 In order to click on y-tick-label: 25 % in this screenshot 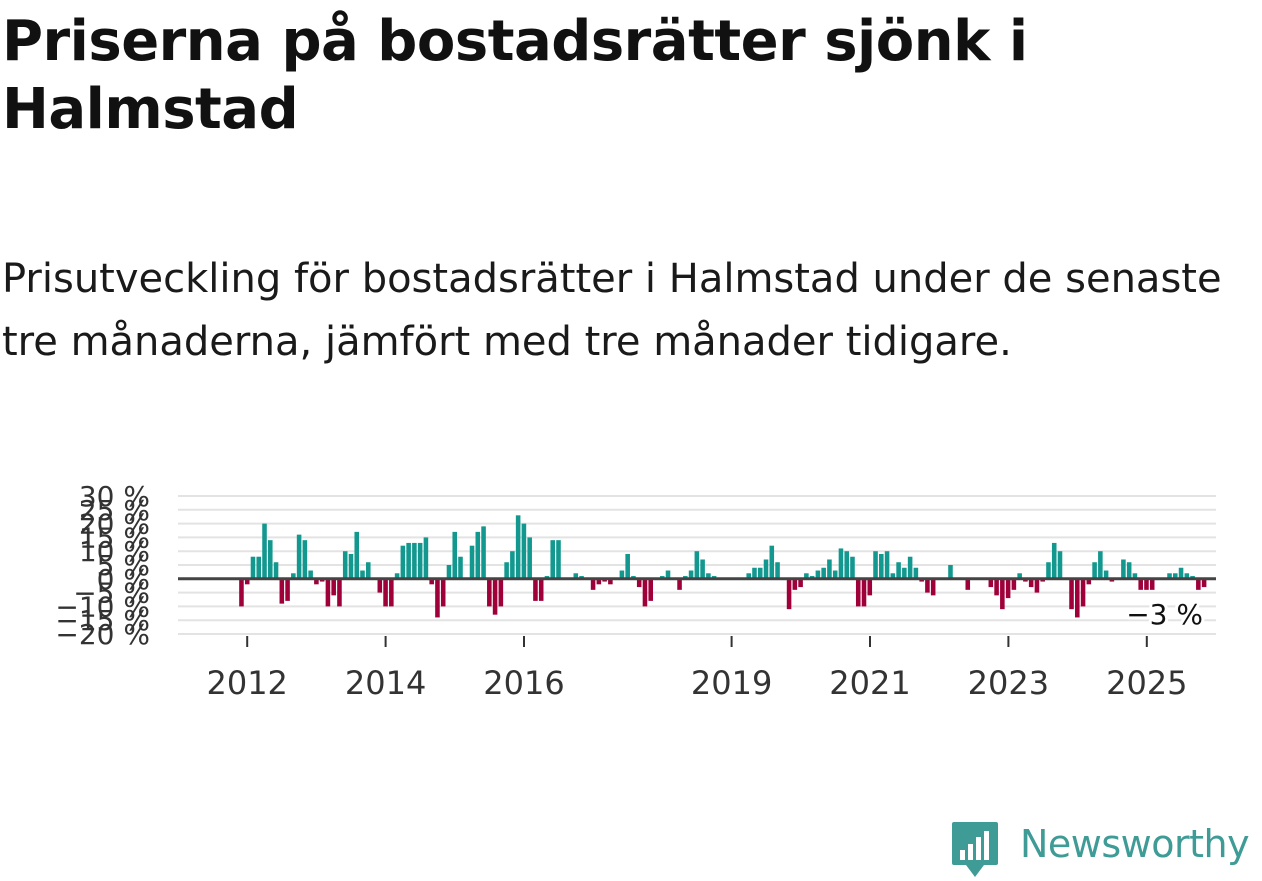, I will do `click(114, 510)`.